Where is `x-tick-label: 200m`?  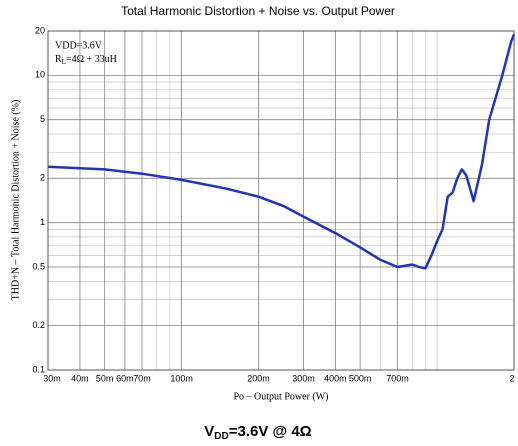 x-tick-label: 200m is located at coordinates (258, 378).